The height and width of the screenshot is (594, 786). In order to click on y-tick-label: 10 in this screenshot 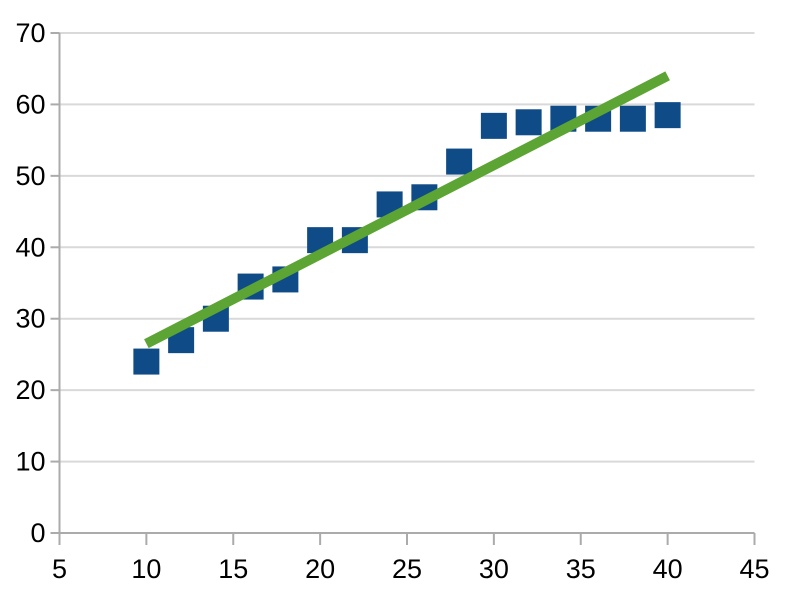, I will do `click(30, 462)`.